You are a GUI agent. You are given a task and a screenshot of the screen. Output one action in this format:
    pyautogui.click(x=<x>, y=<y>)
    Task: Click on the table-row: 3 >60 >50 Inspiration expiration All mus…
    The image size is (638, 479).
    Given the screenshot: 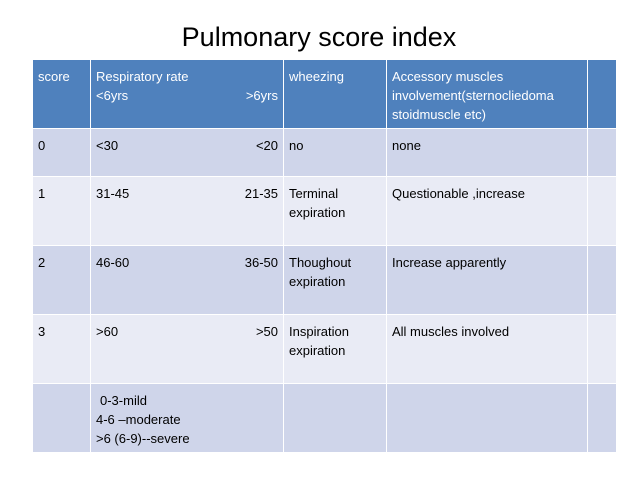 What is the action you would take?
    pyautogui.click(x=324, y=349)
    